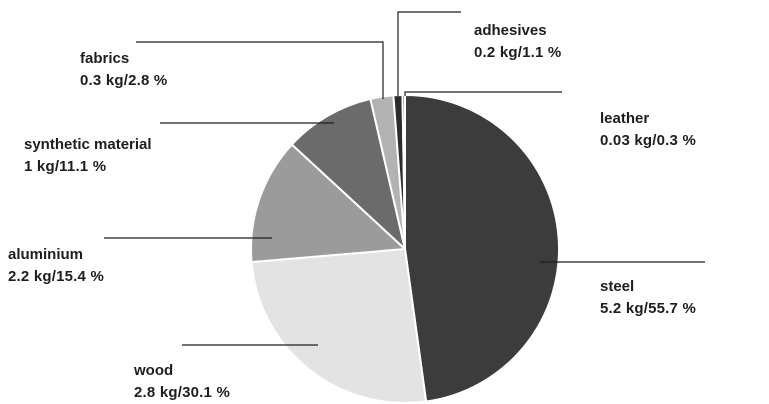 The height and width of the screenshot is (404, 769). I want to click on label-fabrics: fabrics 0.3 kg/2.8 %, so click(123, 70).